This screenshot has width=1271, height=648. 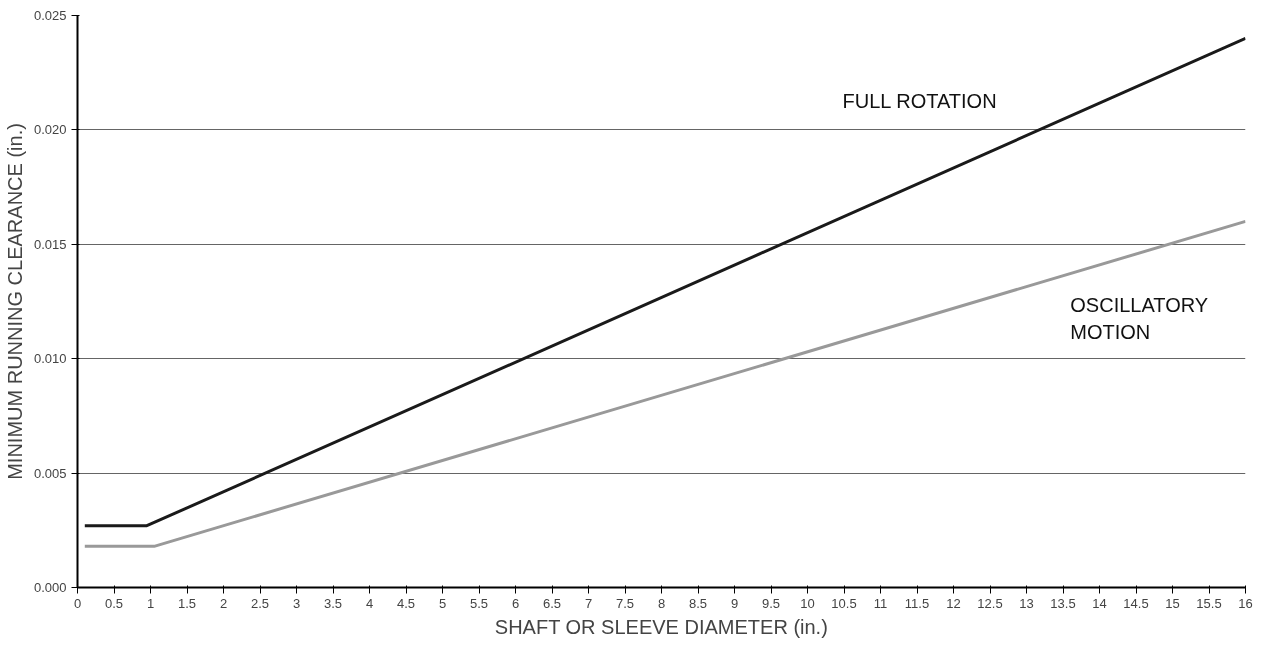 I want to click on y-tick-label: 0.000, so click(x=50, y=587).